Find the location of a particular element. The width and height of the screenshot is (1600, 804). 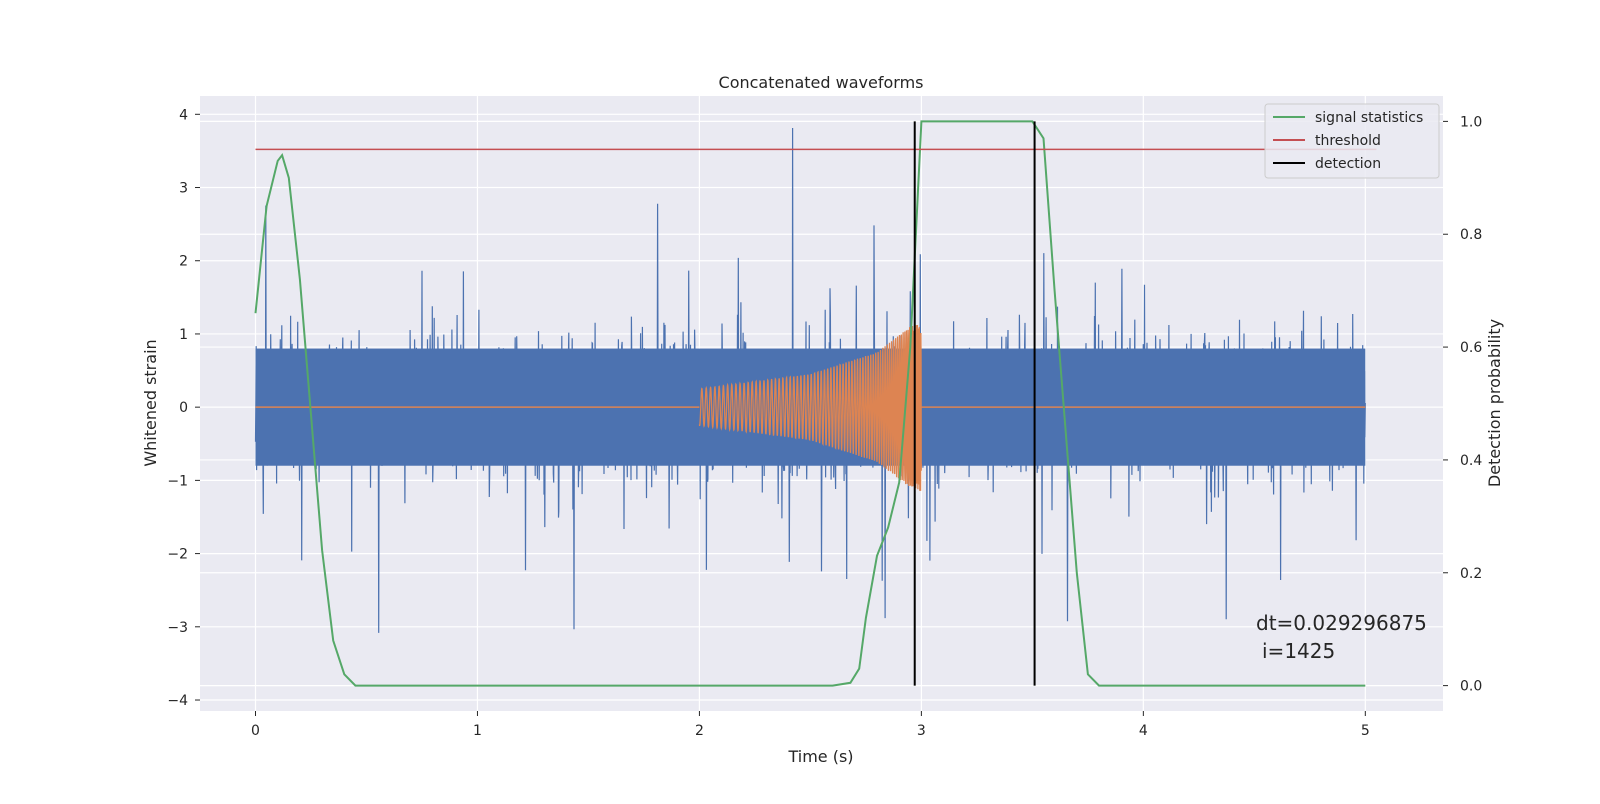

y-tick-label: −2 is located at coordinates (177, 555).